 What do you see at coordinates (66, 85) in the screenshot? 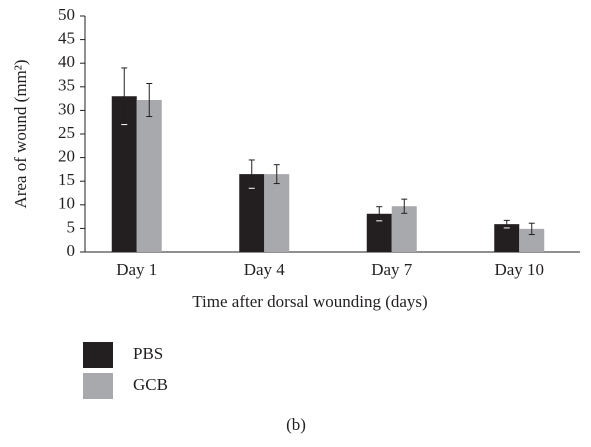
I see `y-tick-label: 35` at bounding box center [66, 85].